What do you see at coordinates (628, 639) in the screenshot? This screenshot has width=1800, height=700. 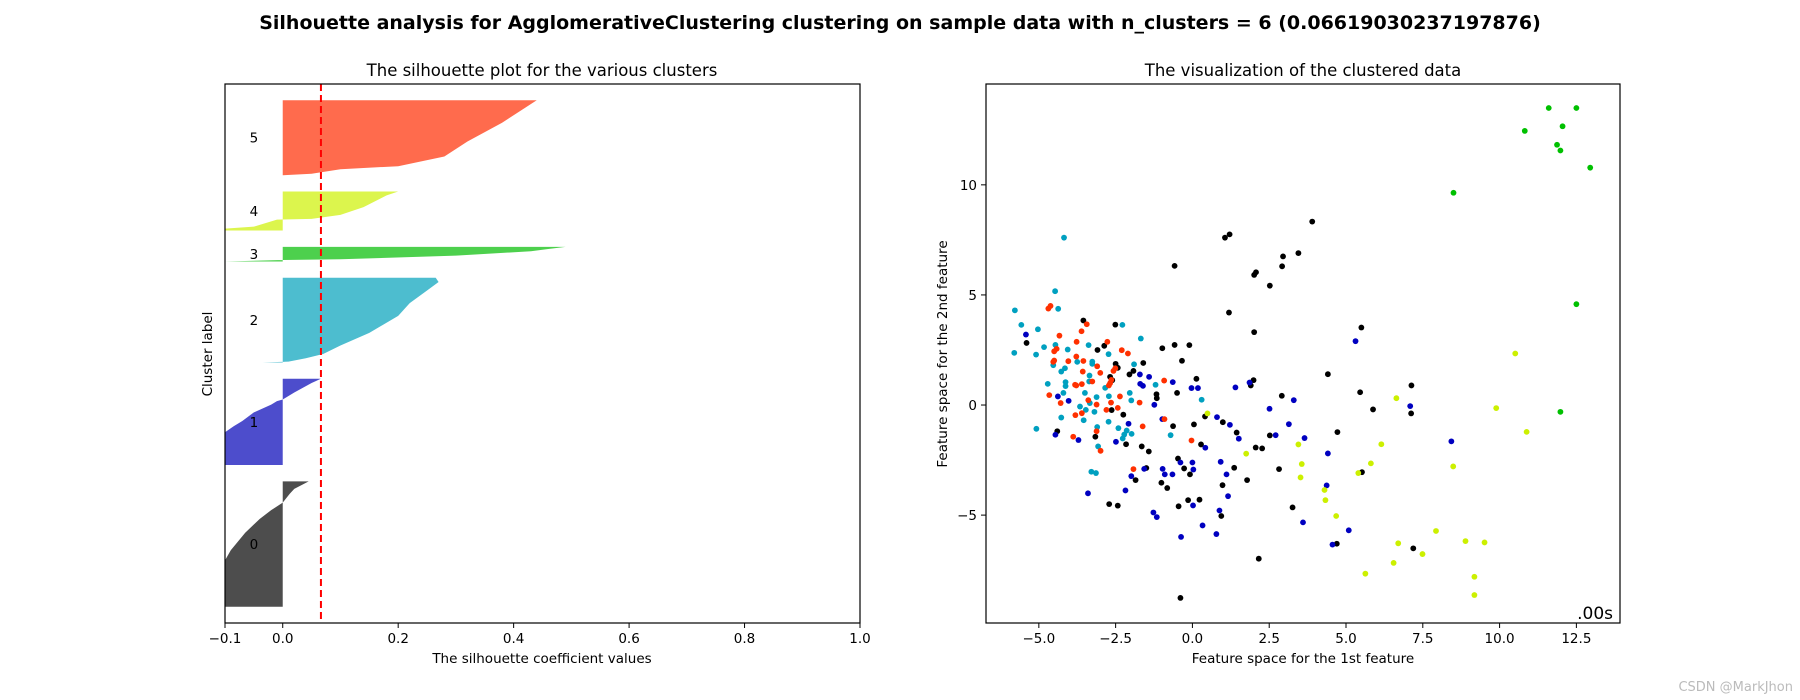 I see `x-tick-label: 0.6` at bounding box center [628, 639].